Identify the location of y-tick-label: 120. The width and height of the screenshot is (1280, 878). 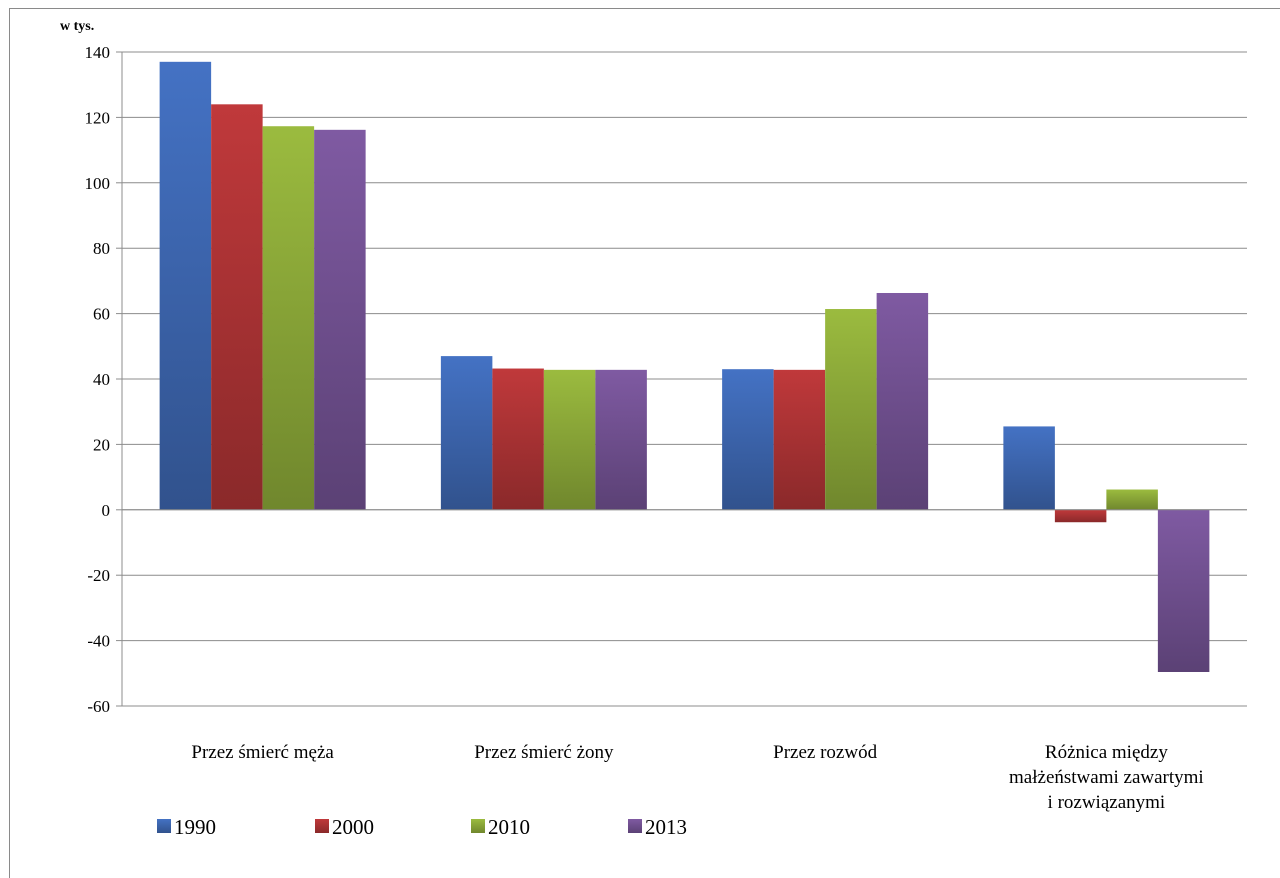
(98, 117).